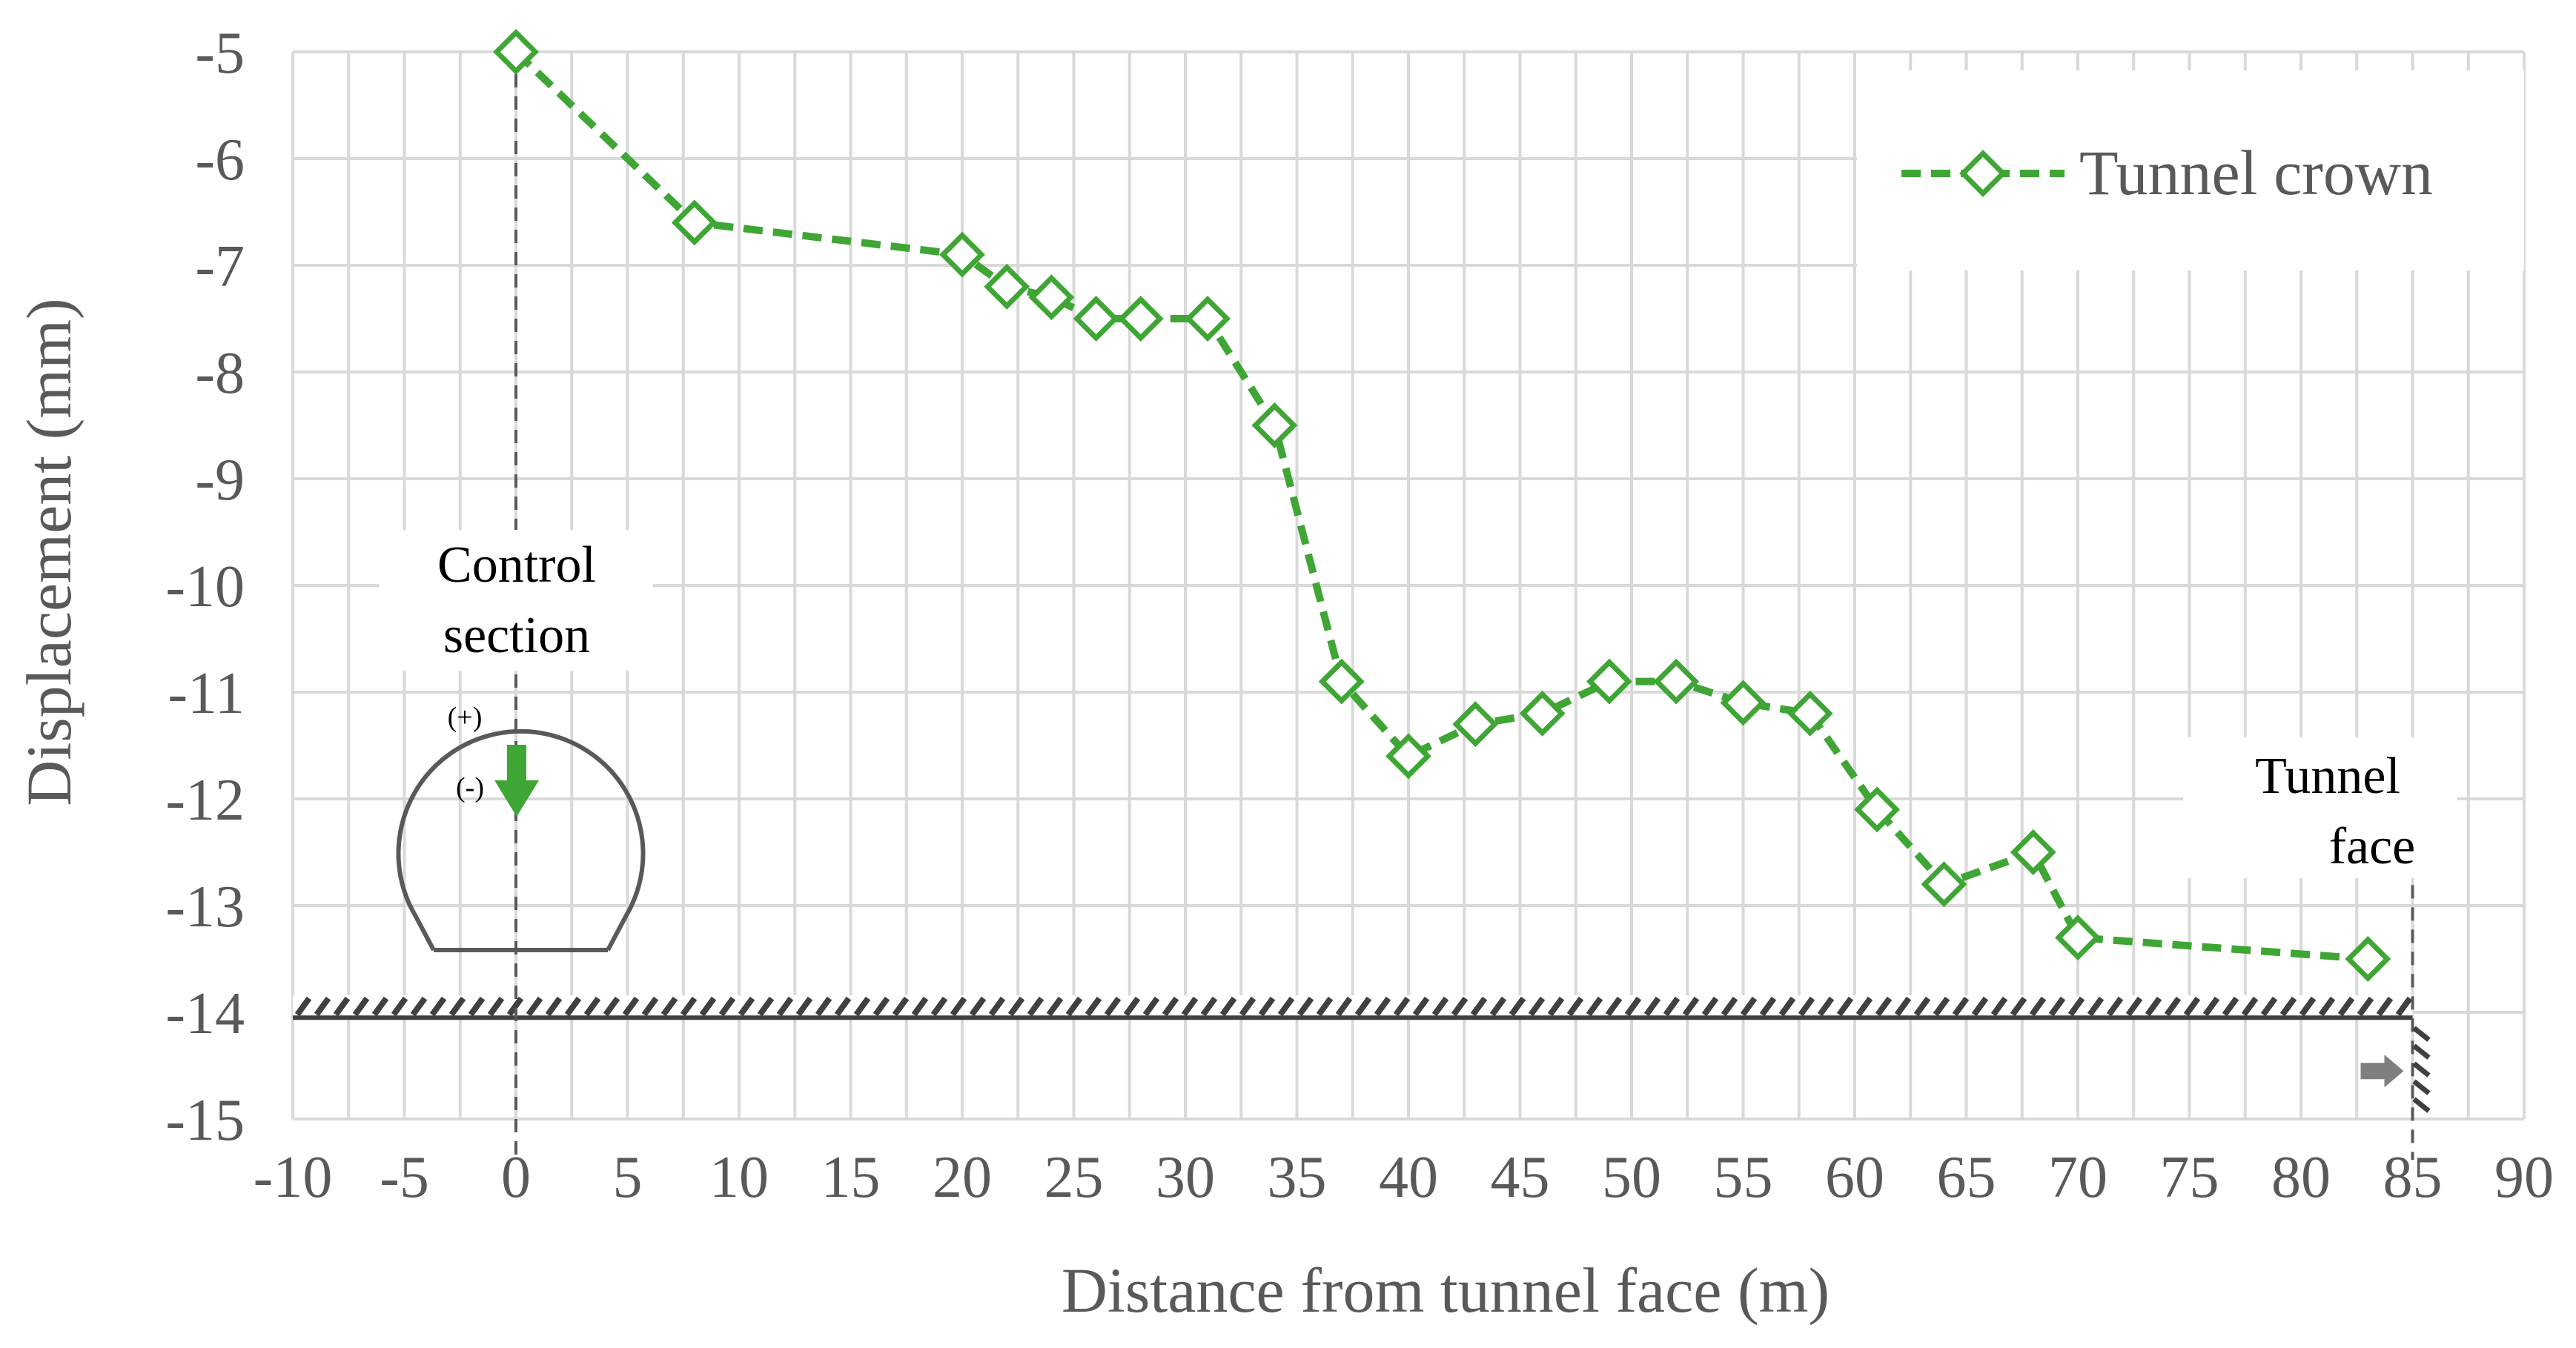 This screenshot has width=2576, height=1348. I want to click on x-tick-label: 70, so click(2078, 1177).